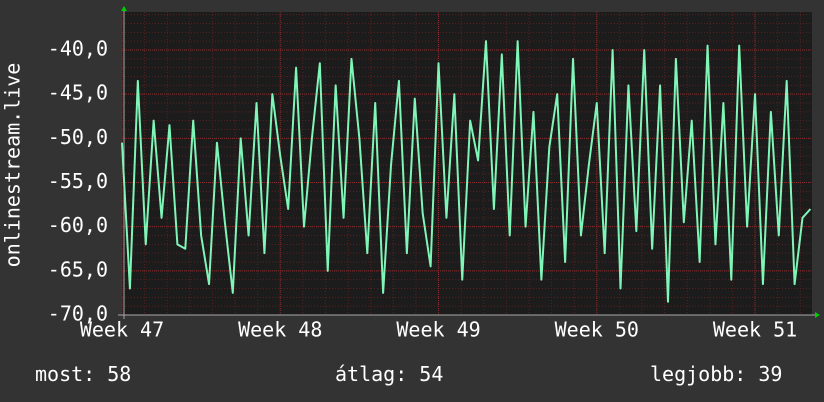 The height and width of the screenshot is (402, 824). Describe the element at coordinates (78, 48) in the screenshot. I see `y-tick-label: -40,0` at that location.